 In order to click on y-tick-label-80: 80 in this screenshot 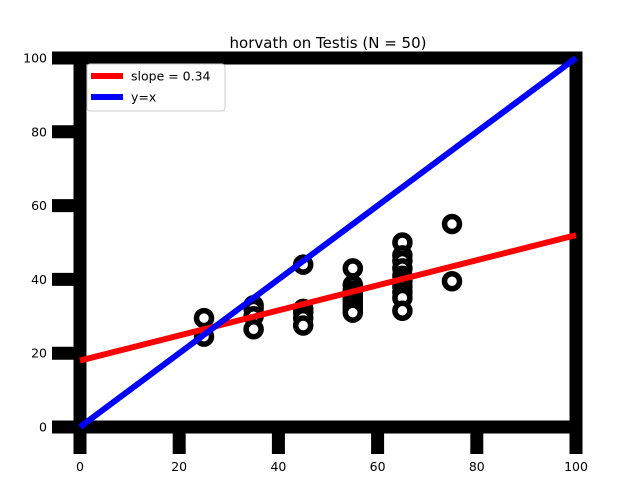, I will do `click(39, 131)`.